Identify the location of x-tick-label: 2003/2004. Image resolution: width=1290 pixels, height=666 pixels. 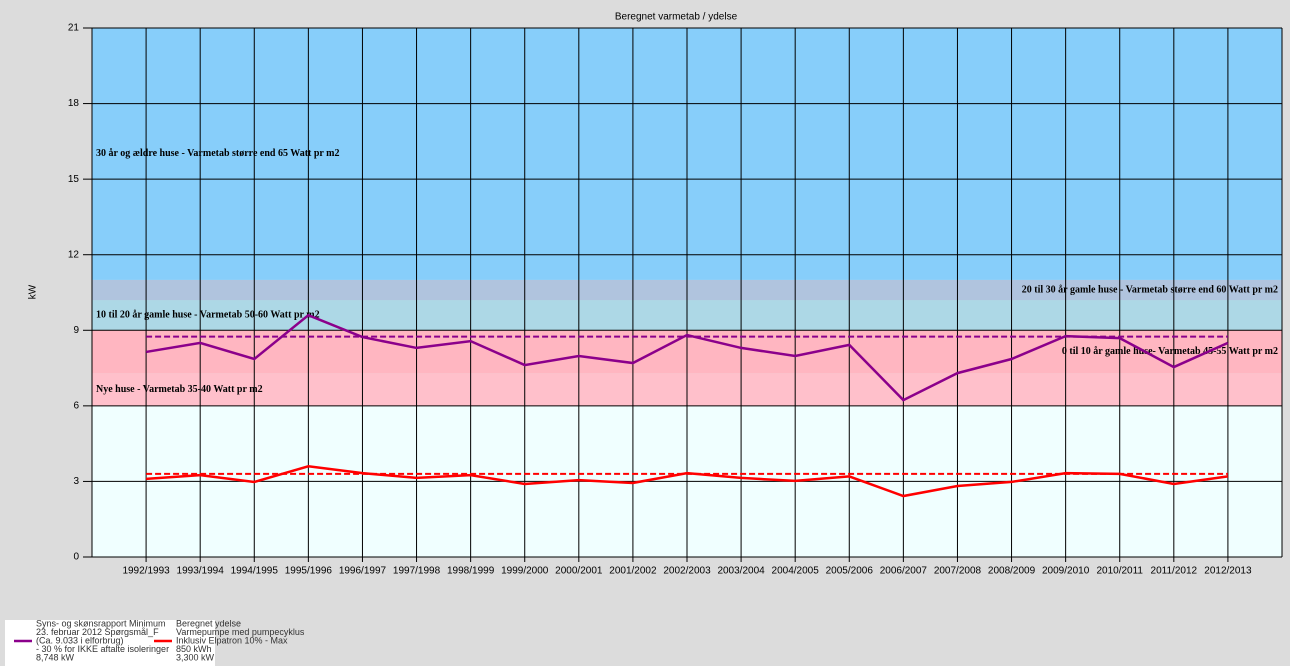
(741, 571).